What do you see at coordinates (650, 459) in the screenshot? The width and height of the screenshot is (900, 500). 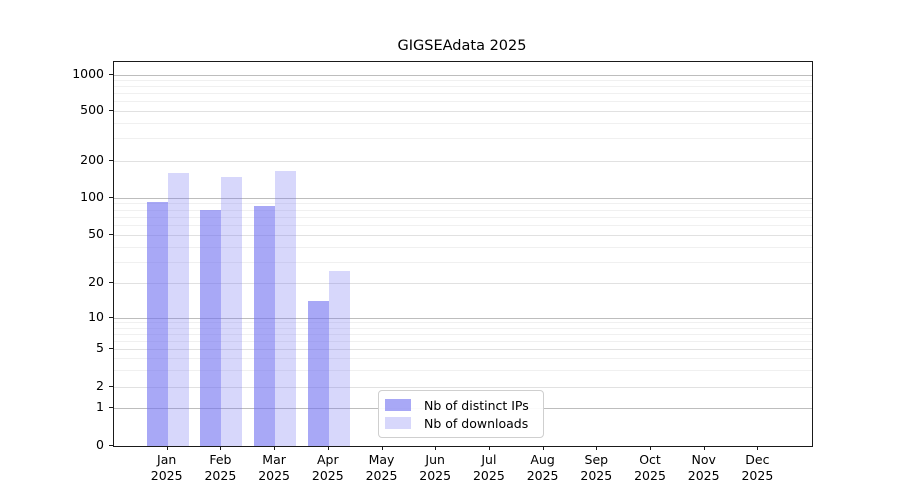 I see `x-tick-month: Oct` at bounding box center [650, 459].